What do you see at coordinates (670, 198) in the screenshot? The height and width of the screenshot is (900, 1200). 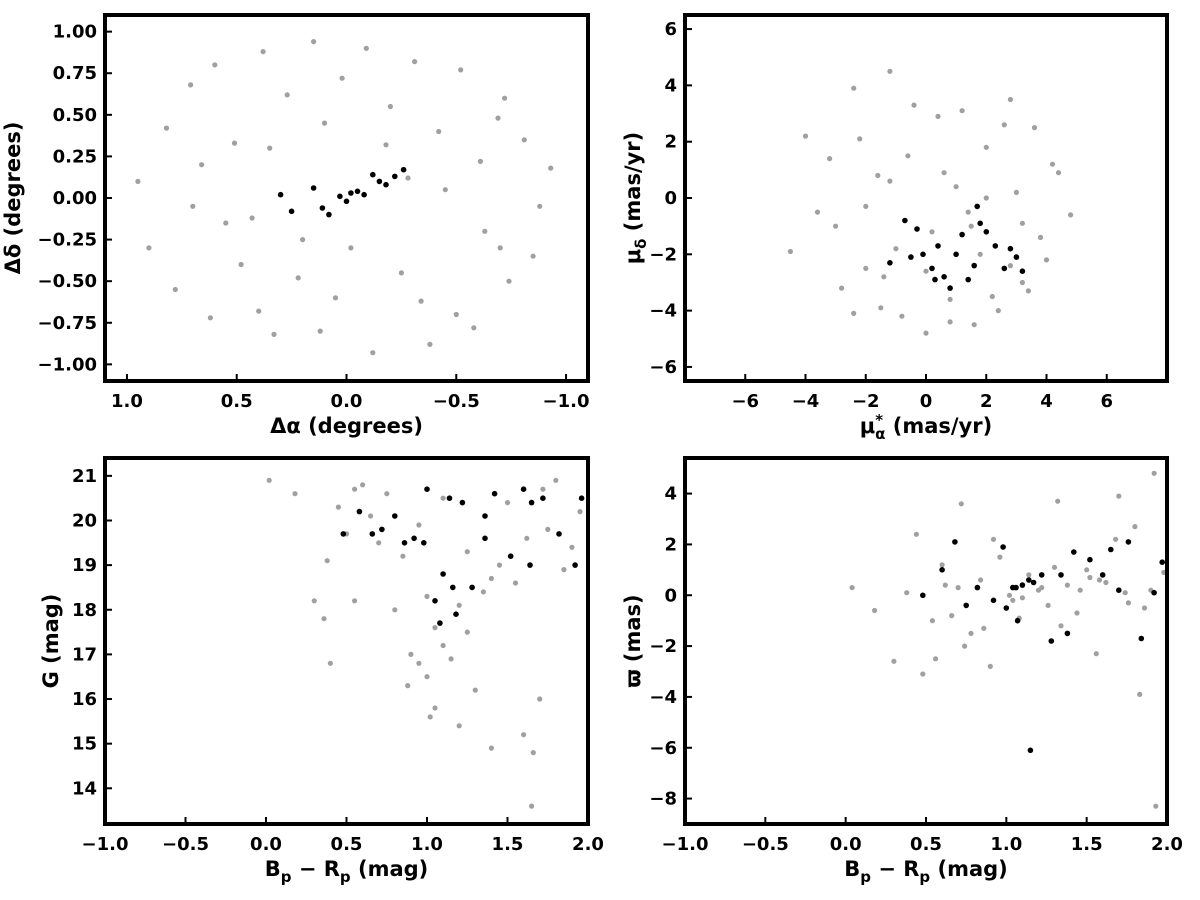 I see `y-tick-label: 0` at bounding box center [670, 198].